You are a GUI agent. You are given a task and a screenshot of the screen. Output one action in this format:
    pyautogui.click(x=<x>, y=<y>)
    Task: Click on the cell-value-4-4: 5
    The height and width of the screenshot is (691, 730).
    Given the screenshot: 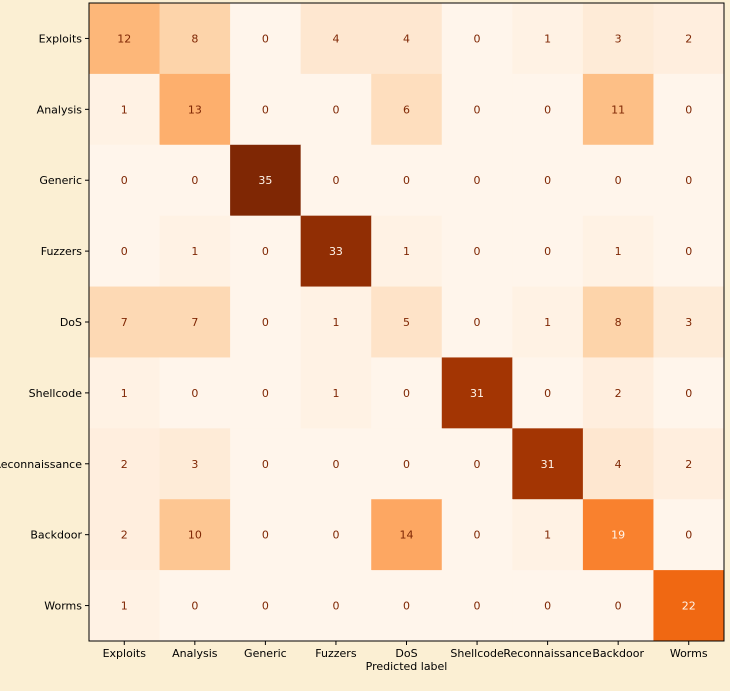 What is the action you would take?
    pyautogui.click(x=406, y=322)
    